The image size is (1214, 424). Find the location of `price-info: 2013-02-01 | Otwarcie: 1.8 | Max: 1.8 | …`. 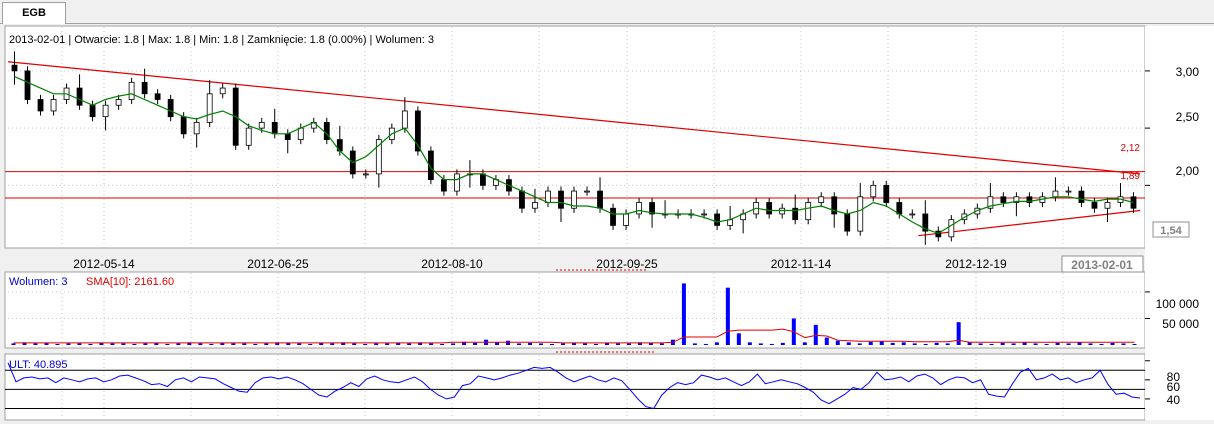

price-info: 2013-02-01 | Otwarcie: 1.8 | Max: 1.8 | … is located at coordinates (221, 40).